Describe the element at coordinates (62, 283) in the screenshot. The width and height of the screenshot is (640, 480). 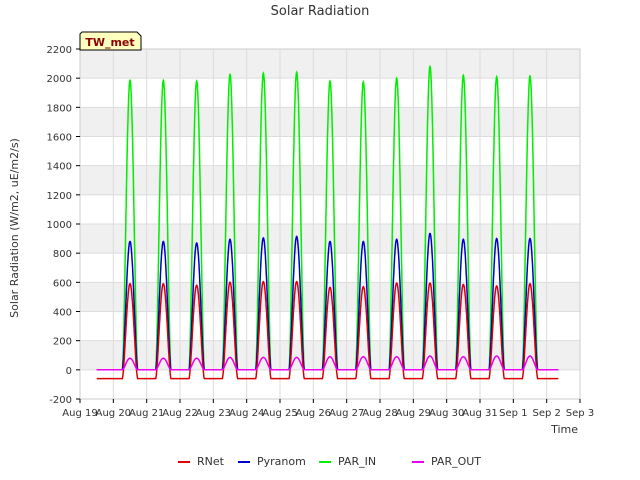
I see `y-tick-label: 600` at that location.